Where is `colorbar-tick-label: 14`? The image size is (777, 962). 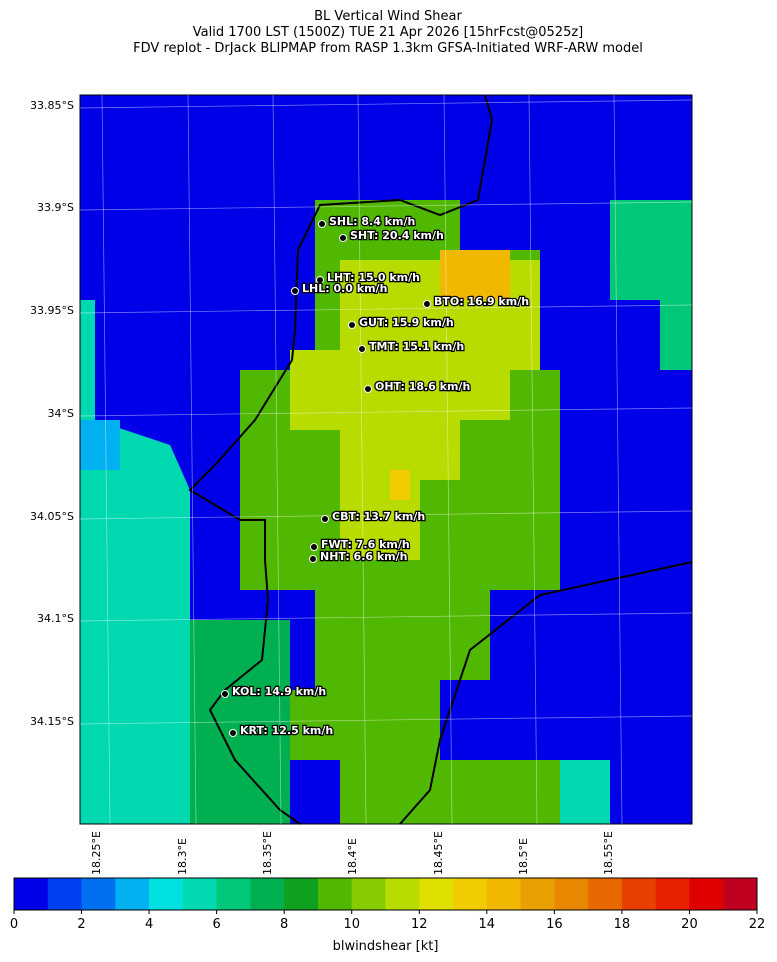
colorbar-tick-label: 14 is located at coordinates (487, 924).